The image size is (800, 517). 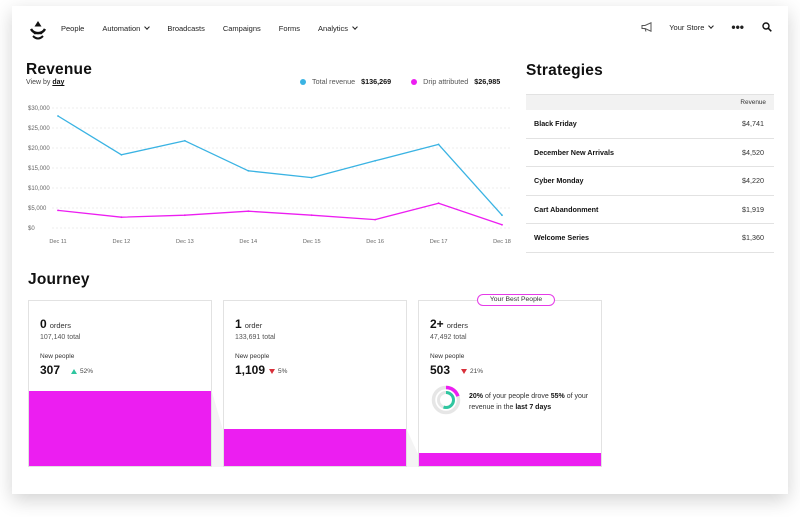 What do you see at coordinates (38, 82) in the screenshot?
I see `view-by-label: View by` at bounding box center [38, 82].